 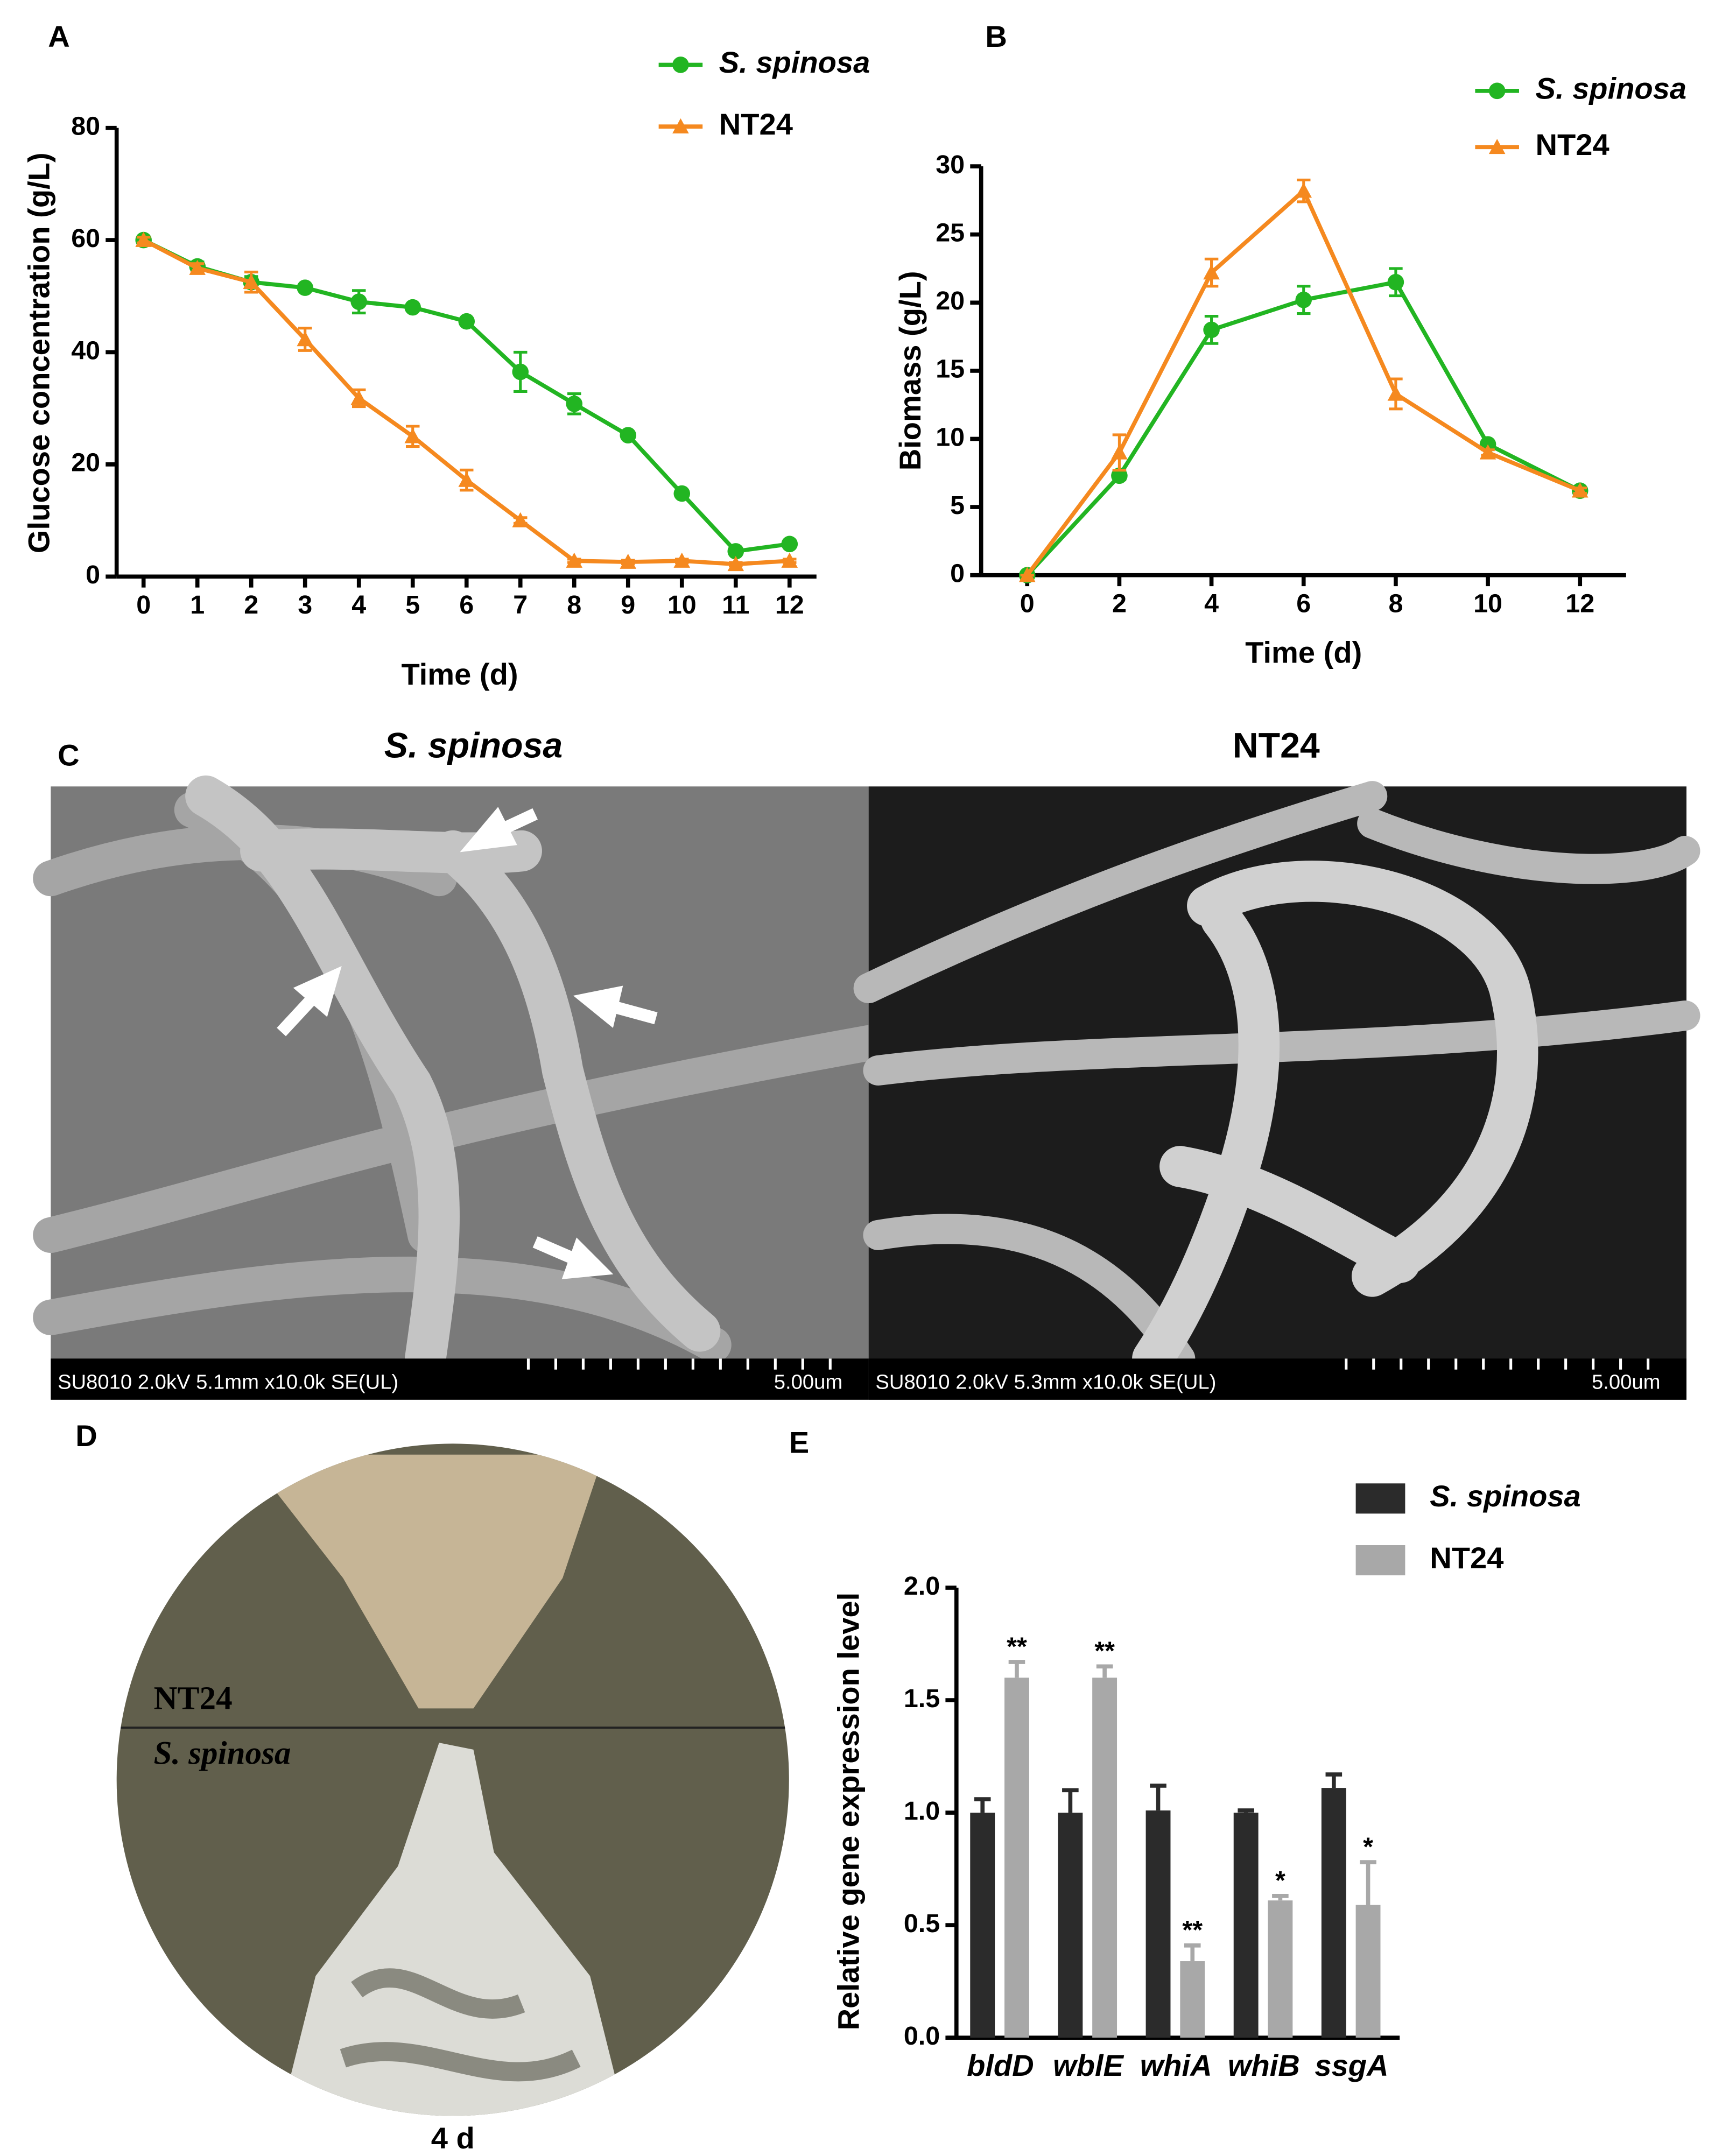 What do you see at coordinates (520, 604) in the screenshot?
I see `x-tick-label: 7` at bounding box center [520, 604].